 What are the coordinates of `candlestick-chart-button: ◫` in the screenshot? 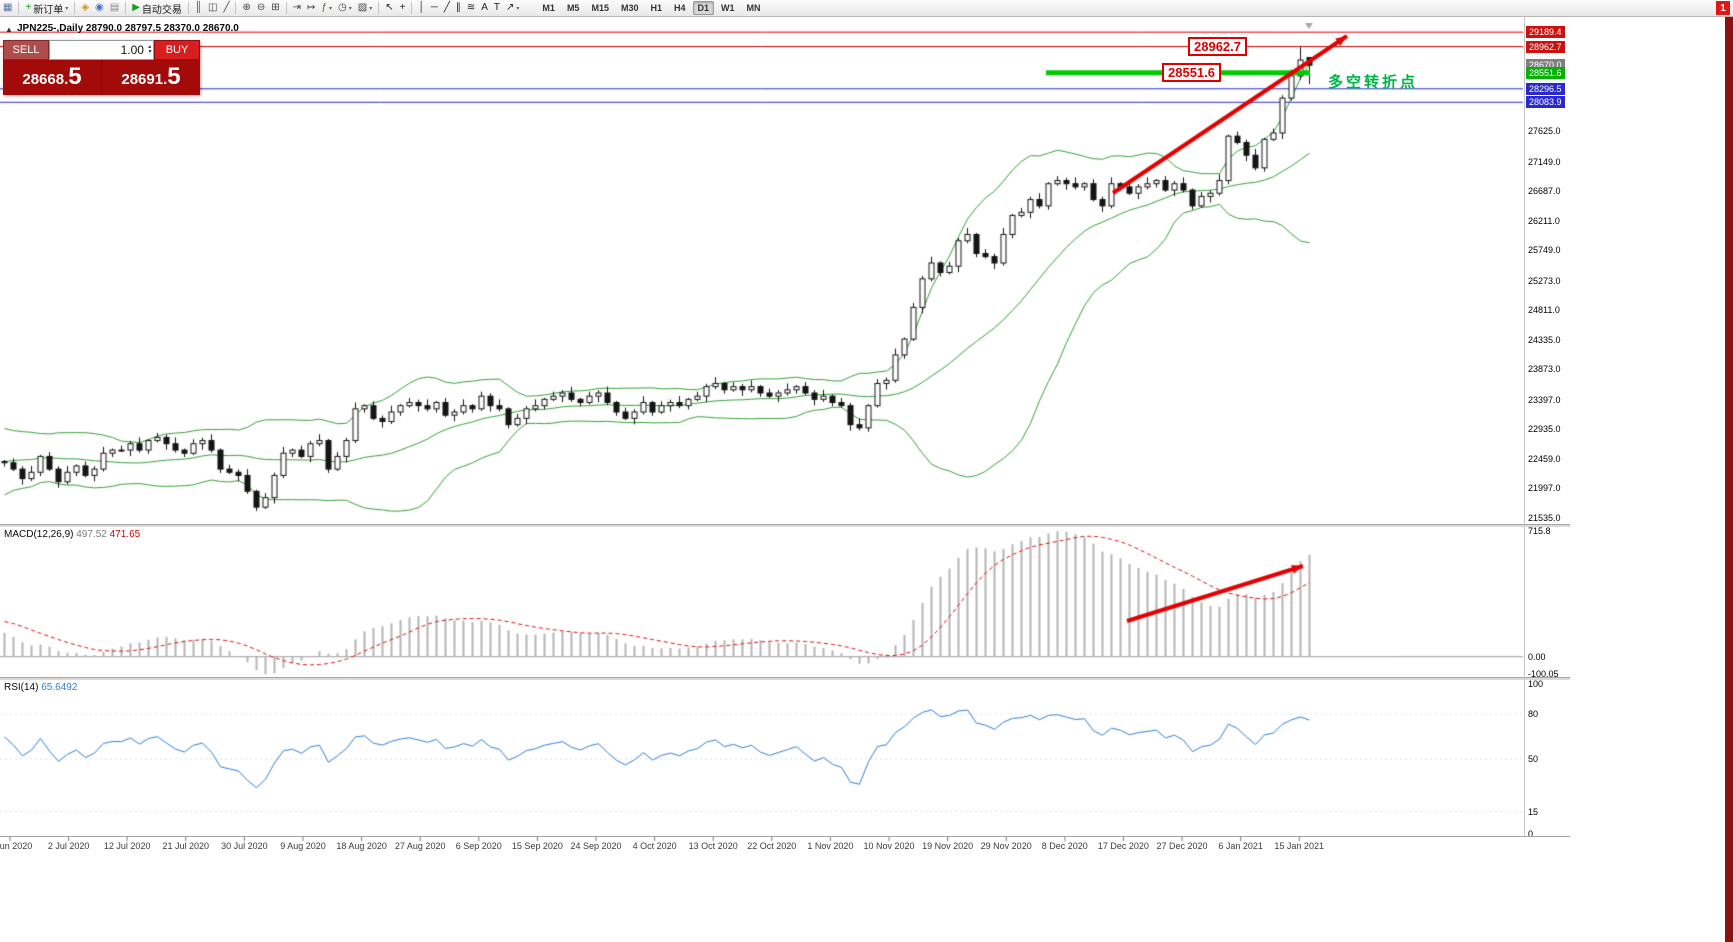 It's located at (212, 8).